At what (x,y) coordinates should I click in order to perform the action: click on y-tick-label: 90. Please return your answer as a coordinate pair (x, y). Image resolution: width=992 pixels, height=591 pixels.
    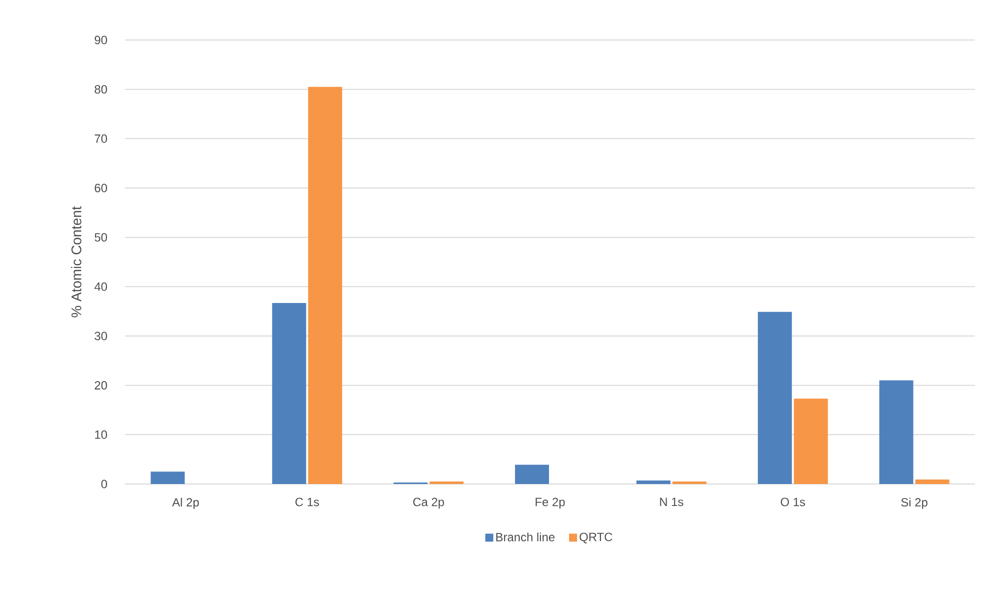
    Looking at the image, I should click on (101, 40).